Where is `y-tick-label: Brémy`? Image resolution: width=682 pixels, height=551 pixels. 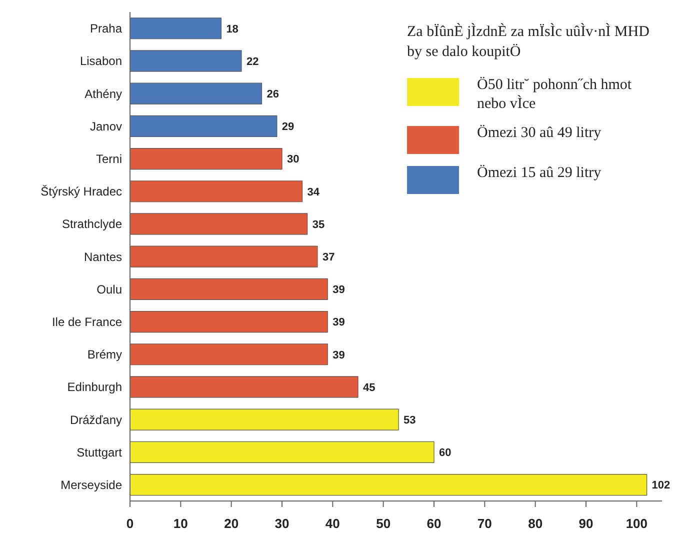
y-tick-label: Brémy is located at coordinates (104, 355).